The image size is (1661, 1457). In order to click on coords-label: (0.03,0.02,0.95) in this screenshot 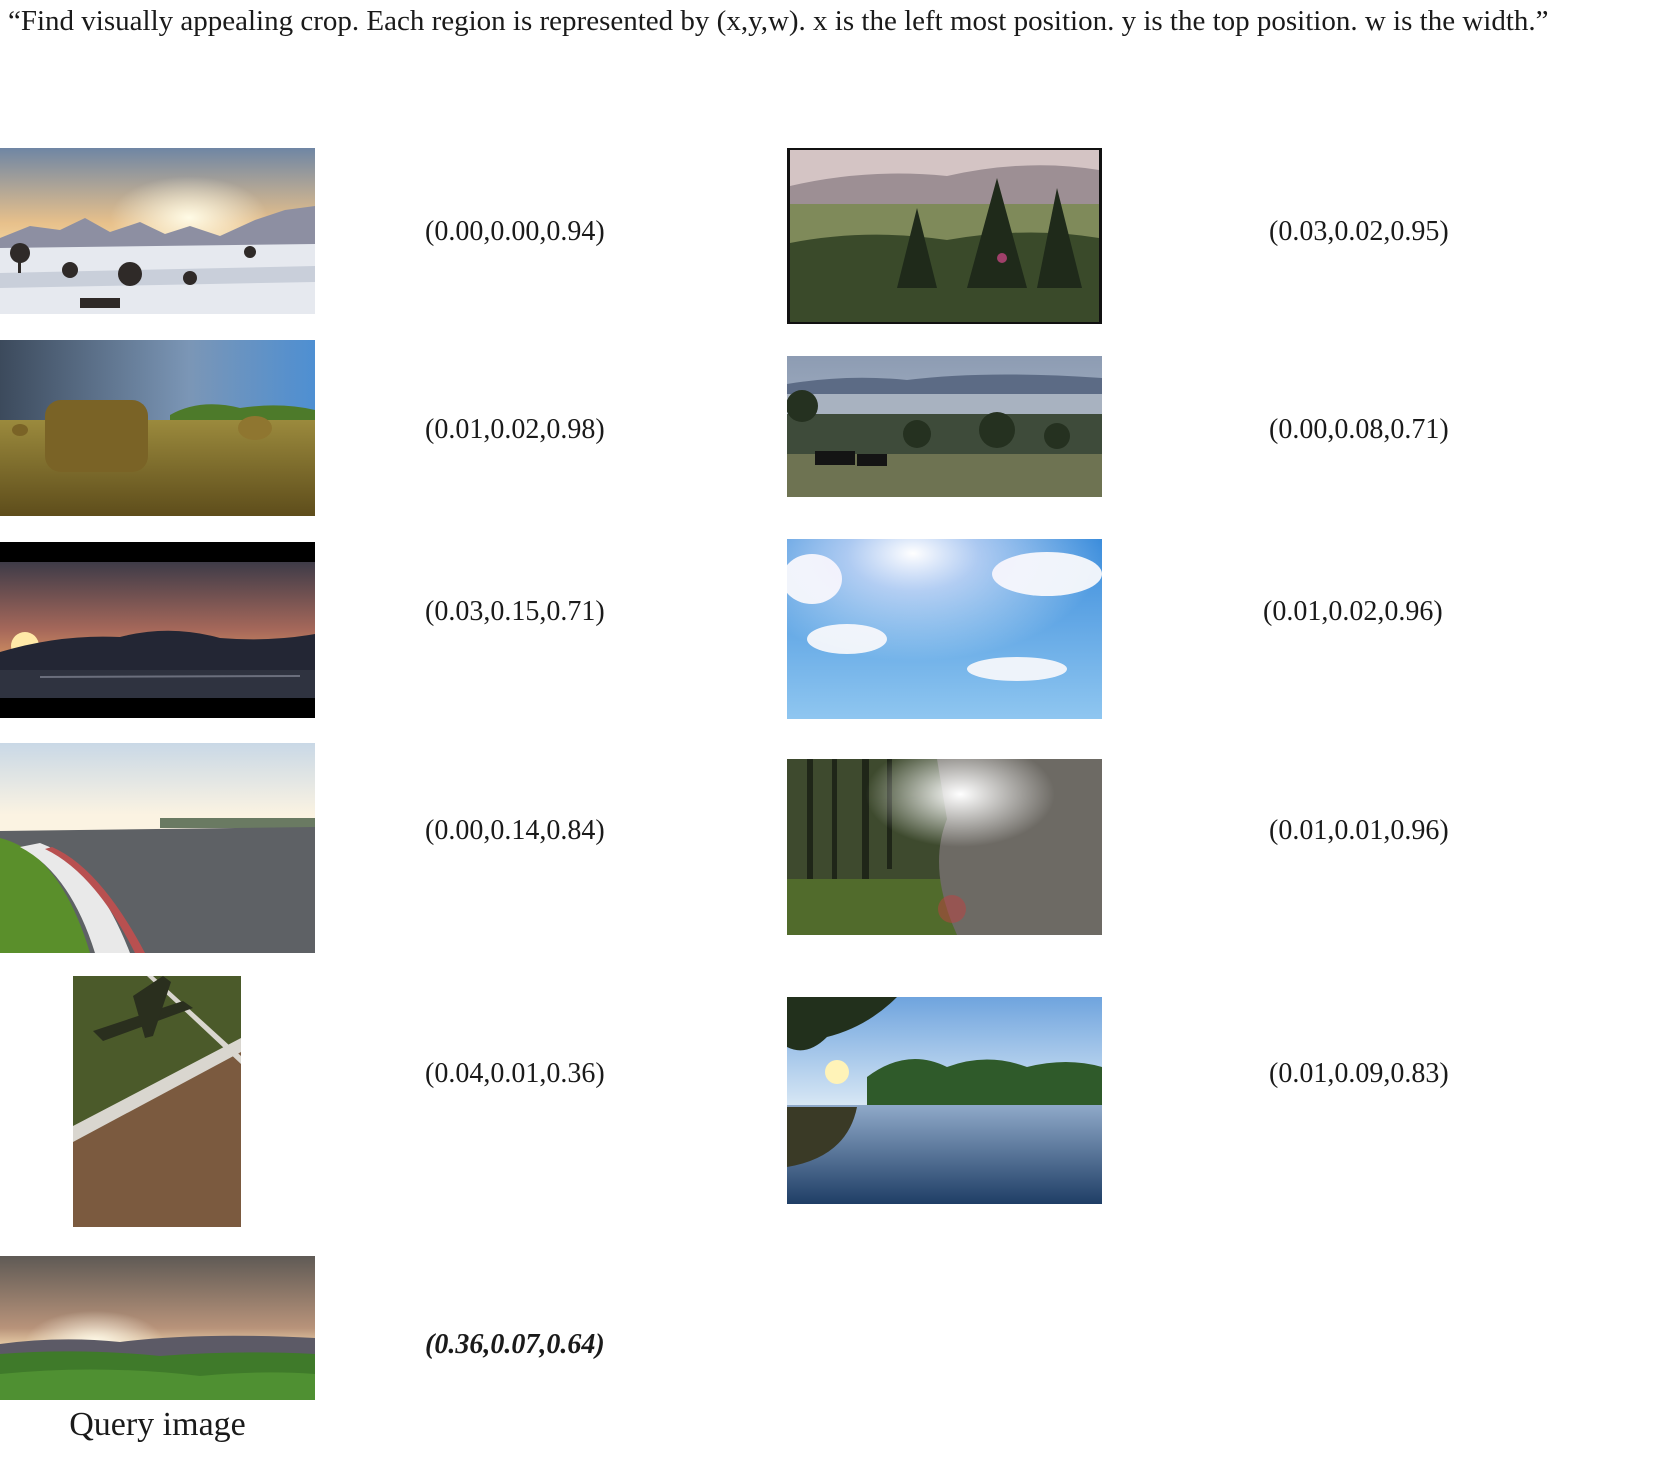, I will do `click(1359, 232)`.